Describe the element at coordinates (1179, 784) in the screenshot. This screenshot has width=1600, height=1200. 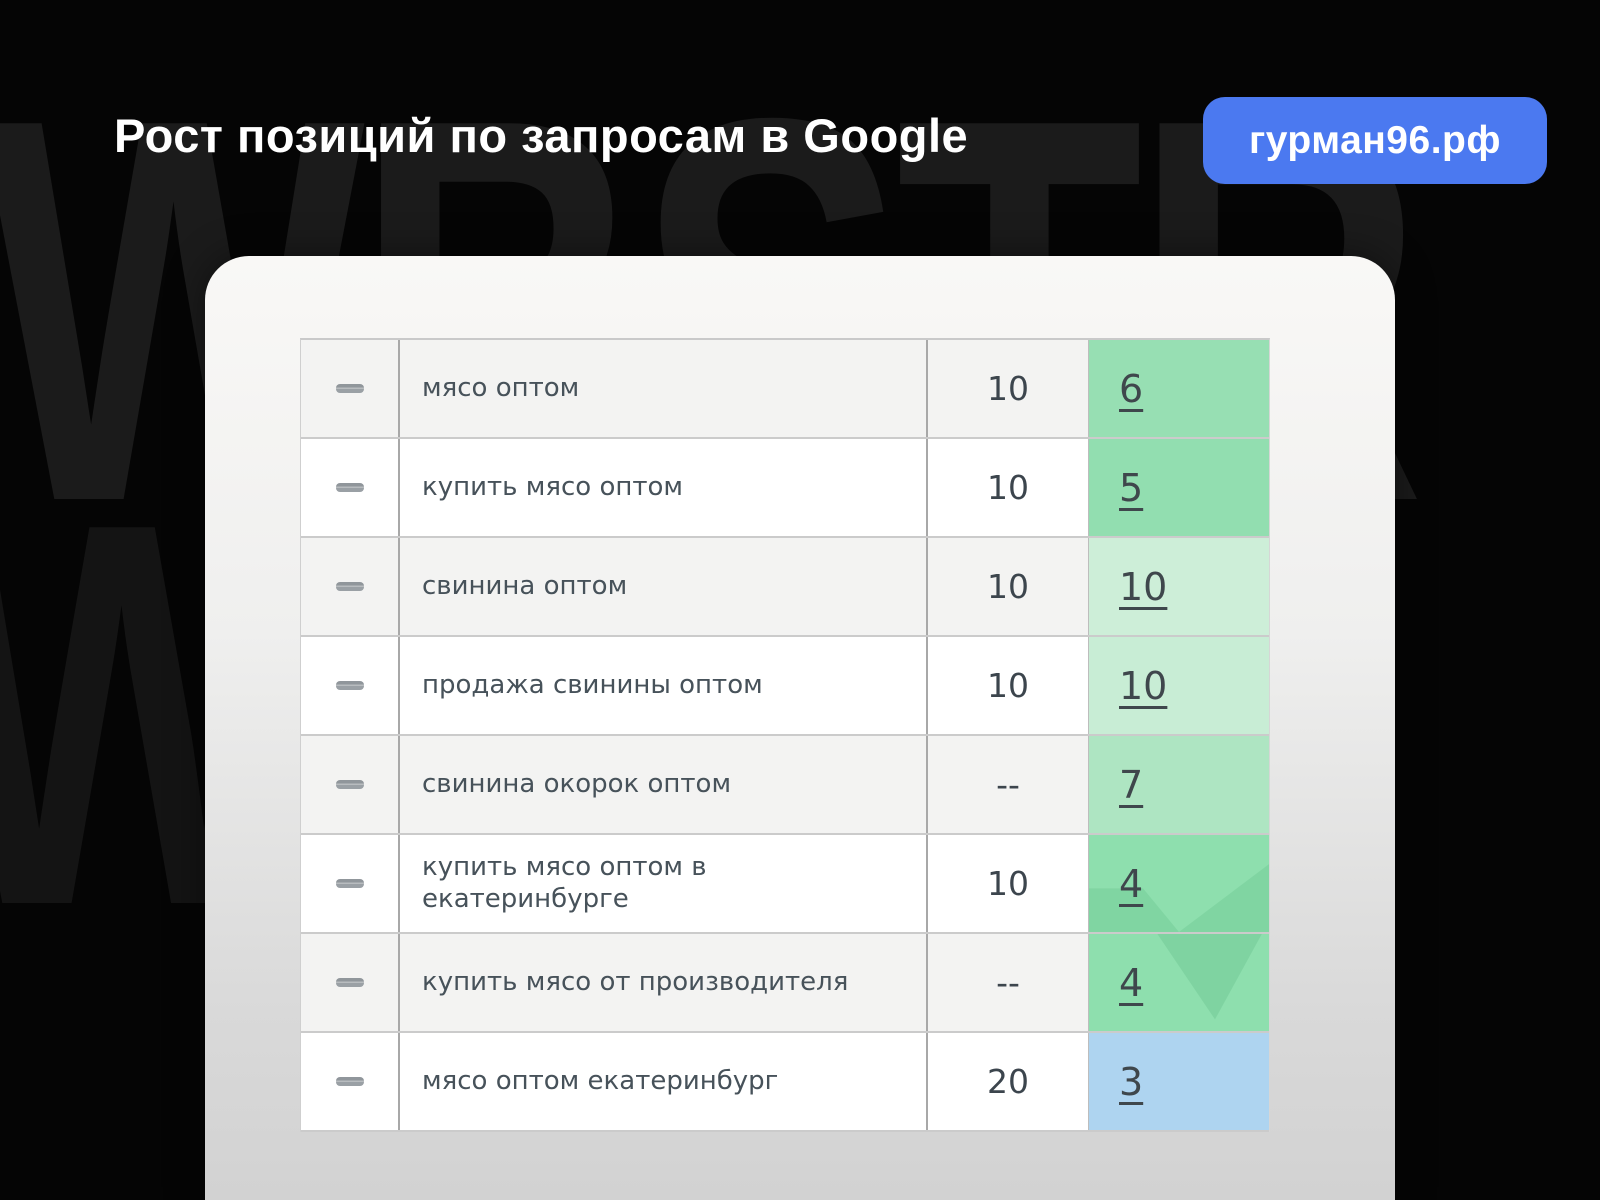
I see `position-cell: 7` at that location.